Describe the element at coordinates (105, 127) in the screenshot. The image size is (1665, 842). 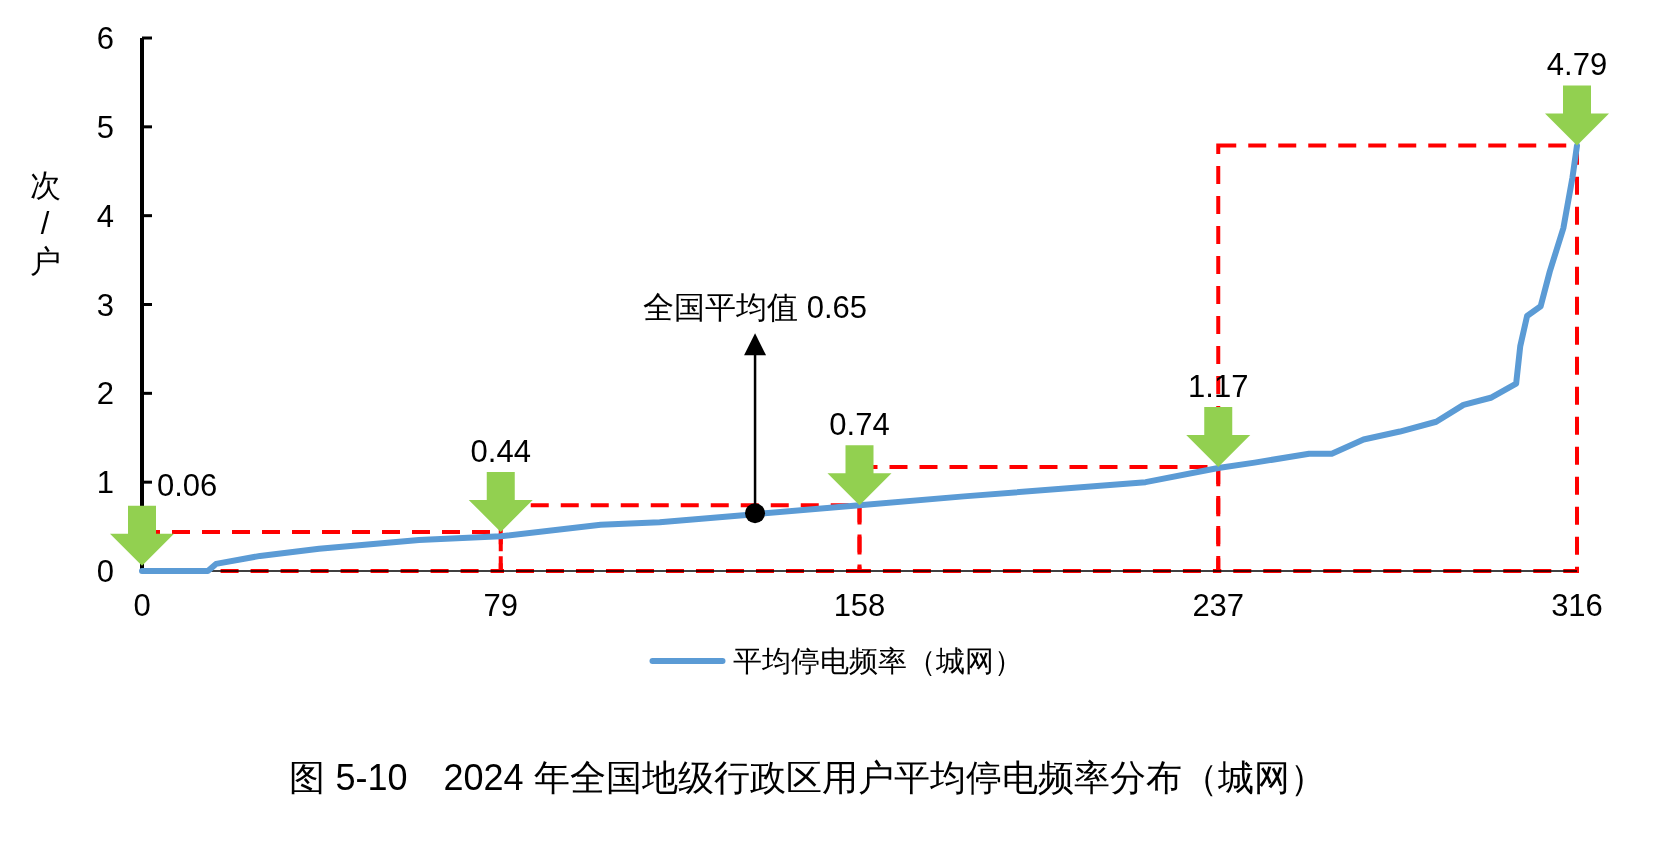
I see `y-tick-label: 5` at that location.